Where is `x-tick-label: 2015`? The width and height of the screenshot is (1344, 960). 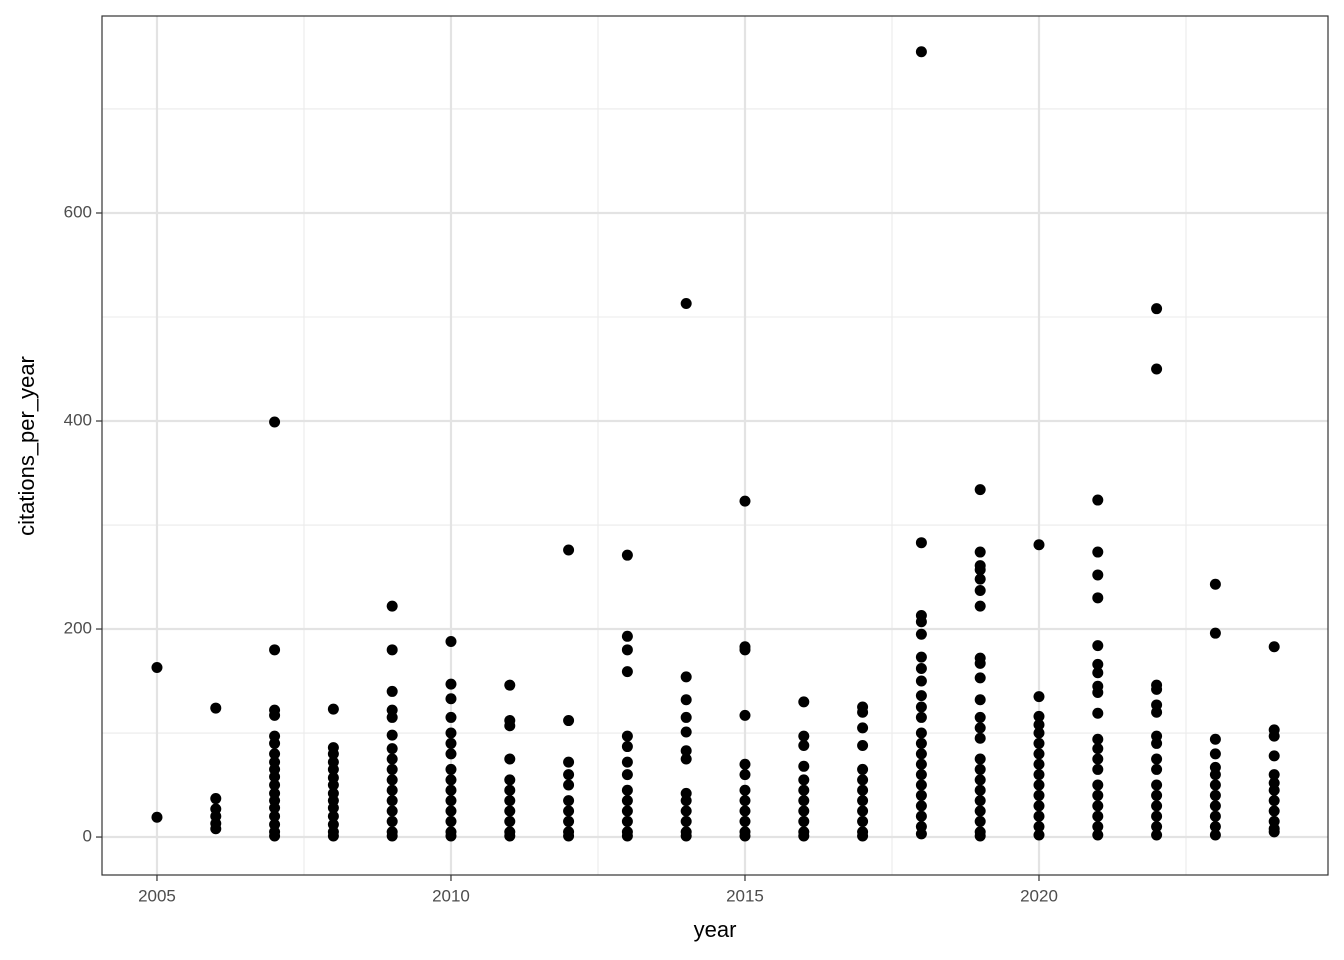
x-tick-label: 2015 is located at coordinates (745, 895).